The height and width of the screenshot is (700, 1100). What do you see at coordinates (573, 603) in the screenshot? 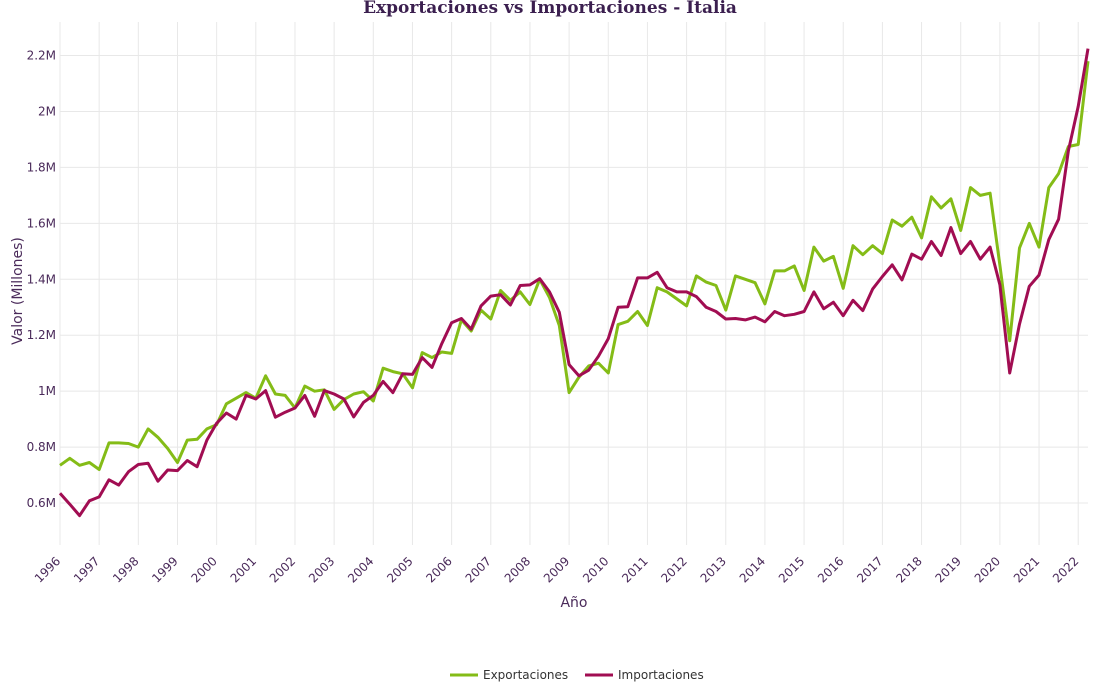
I see `x-axis-title: Año` at bounding box center [573, 603].